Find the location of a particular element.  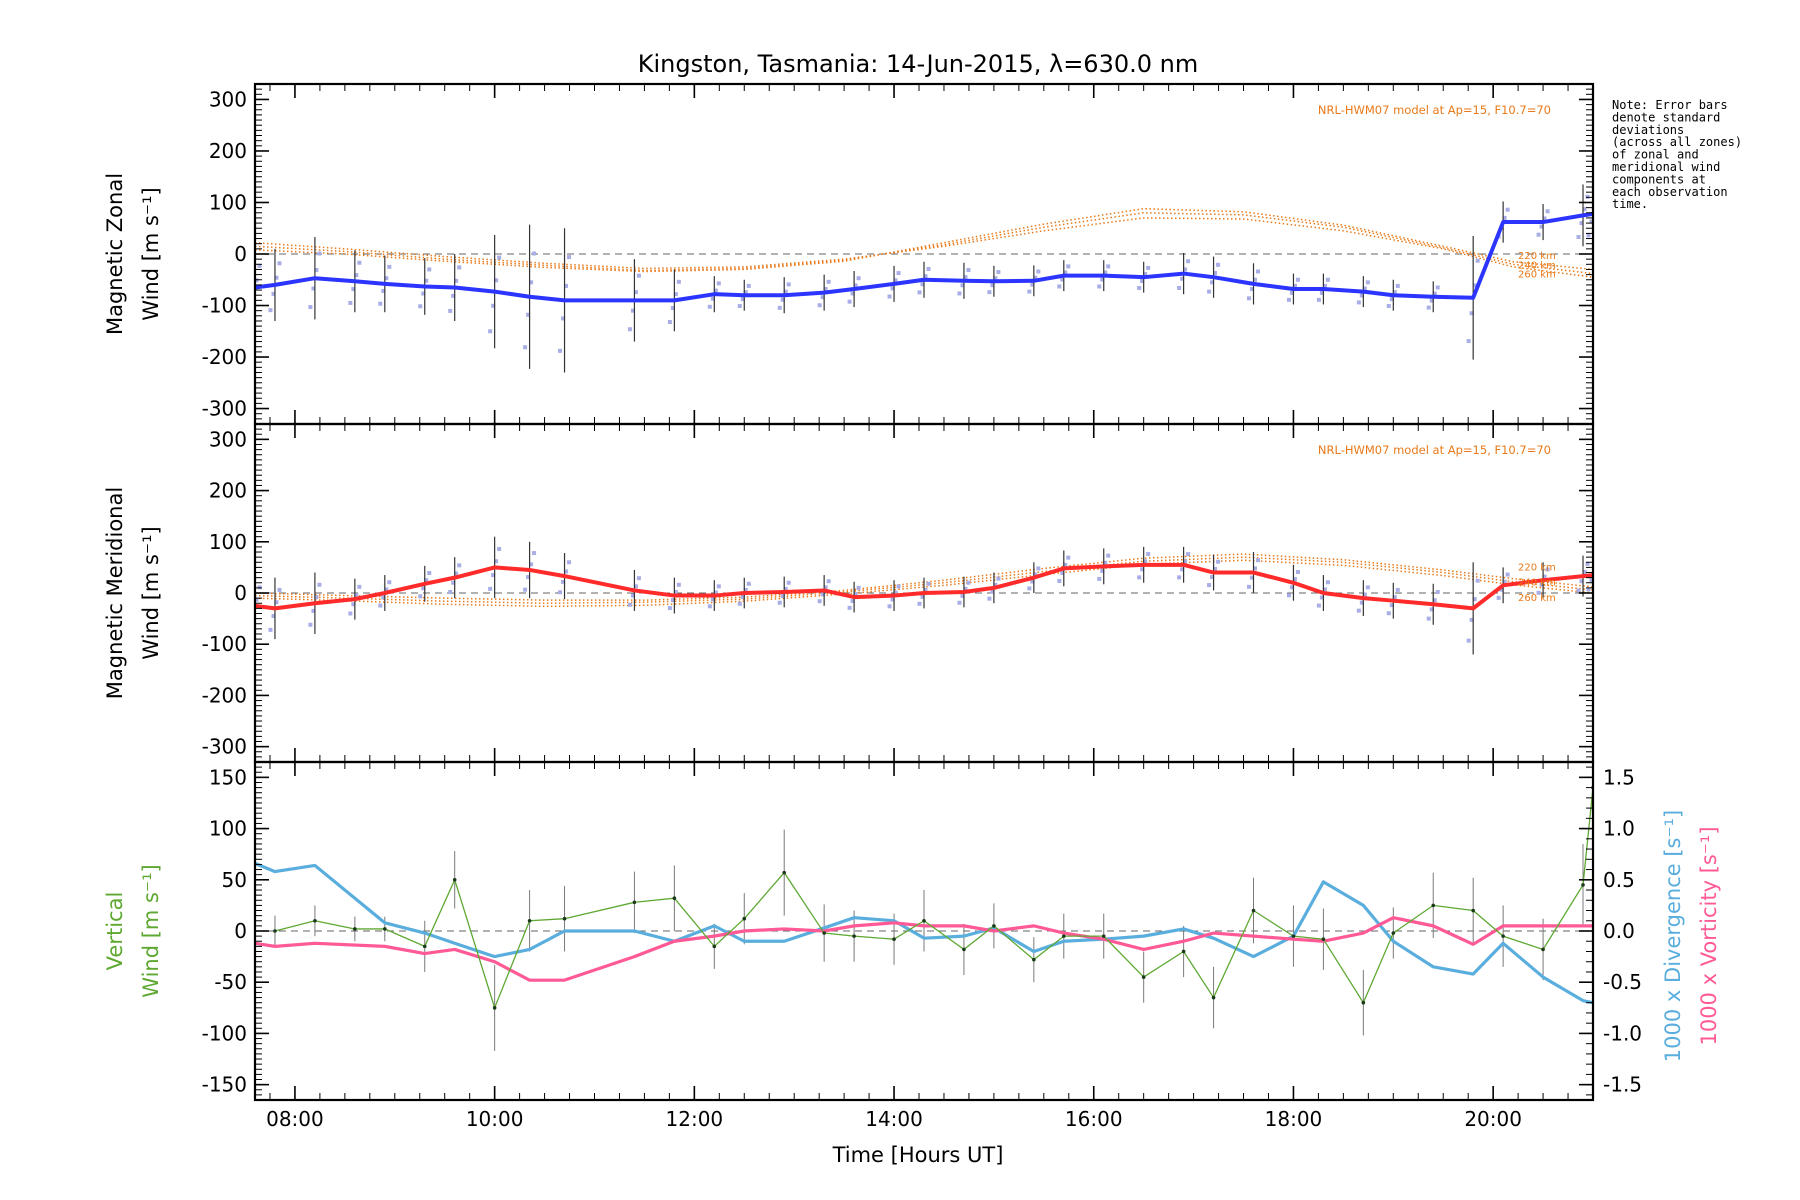

vorticity-line is located at coordinates (924, 949).